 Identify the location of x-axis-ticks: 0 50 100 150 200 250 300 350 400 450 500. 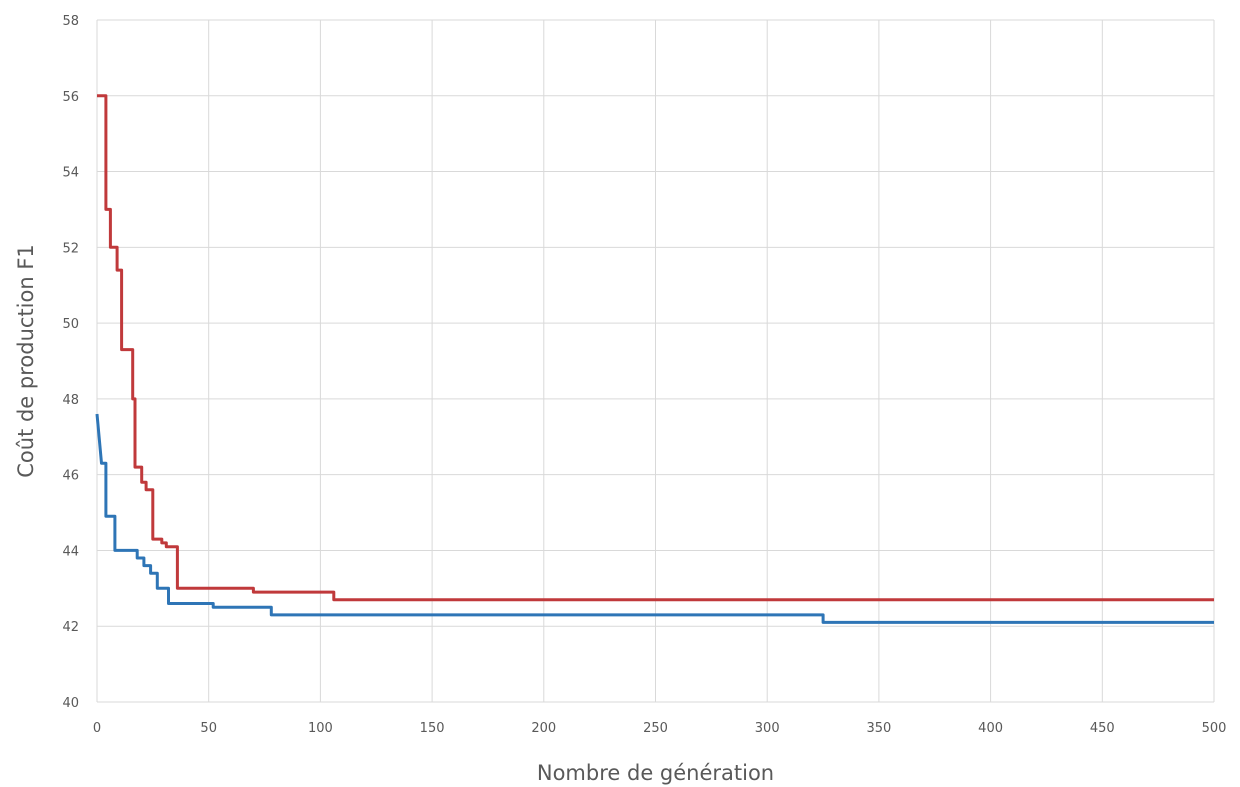
(660, 728).